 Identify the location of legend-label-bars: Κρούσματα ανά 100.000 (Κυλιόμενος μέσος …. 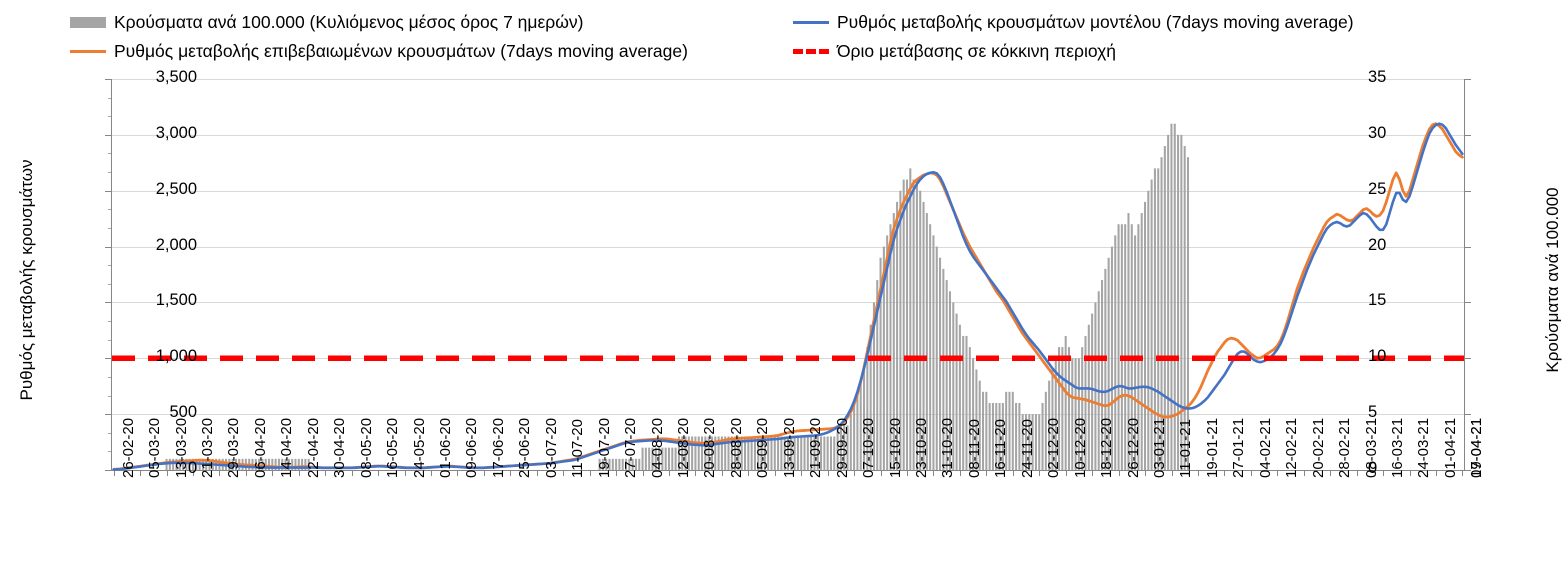
(349, 22).